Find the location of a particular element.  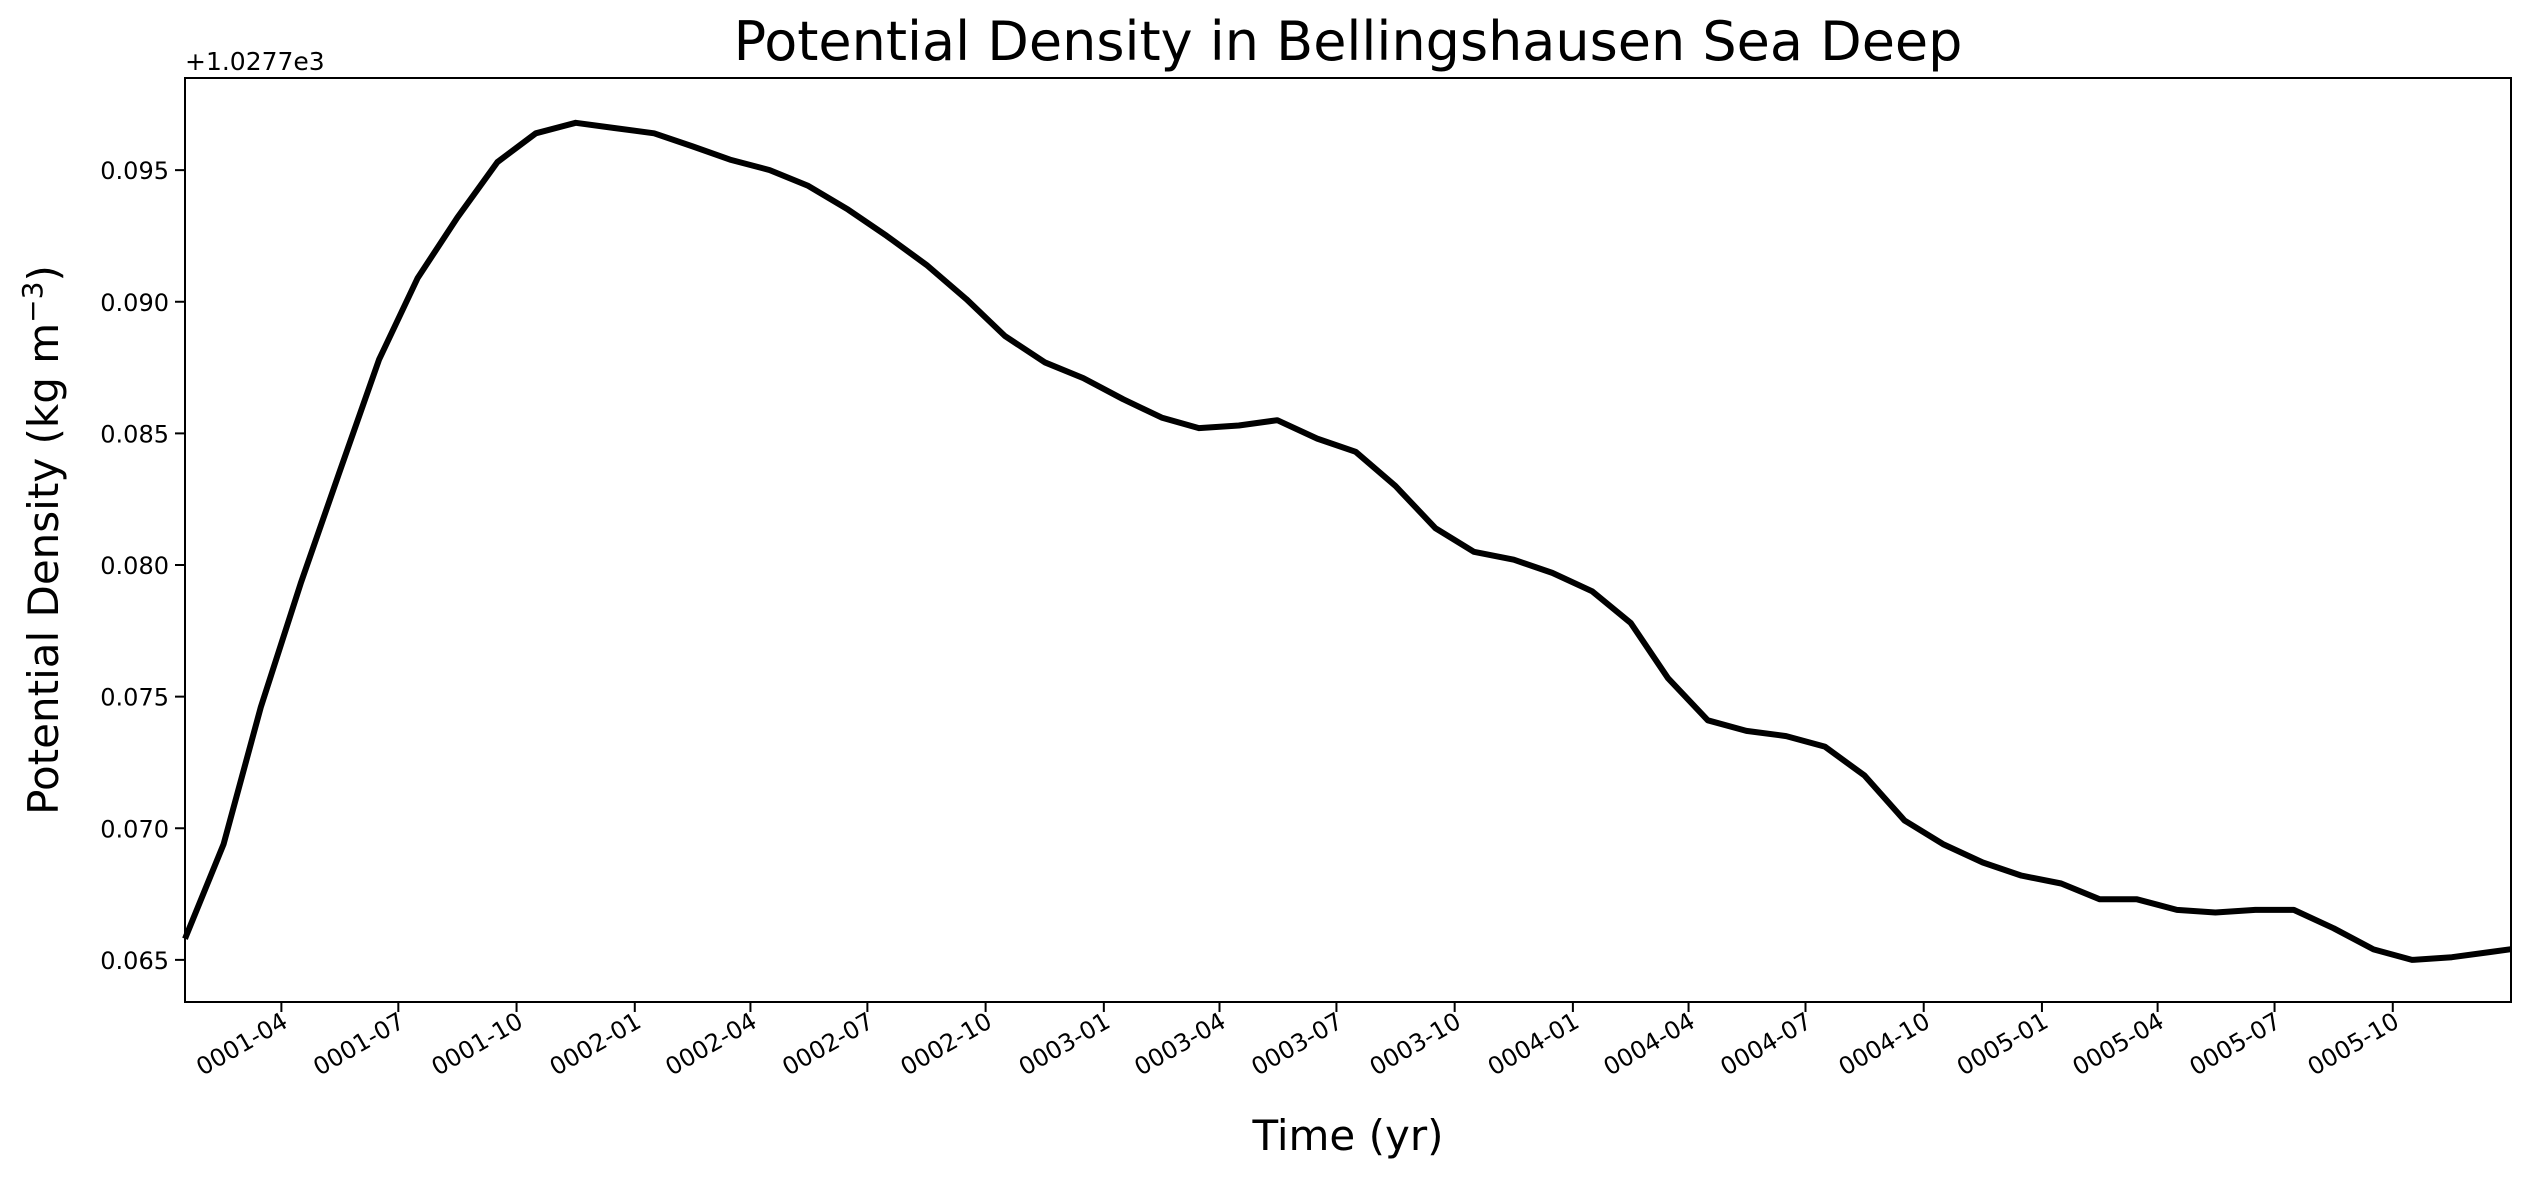

y-axis-ticks: 0.065 0.070 0.075 0.080 0.085 0.090 0.095 is located at coordinates (142, 566).